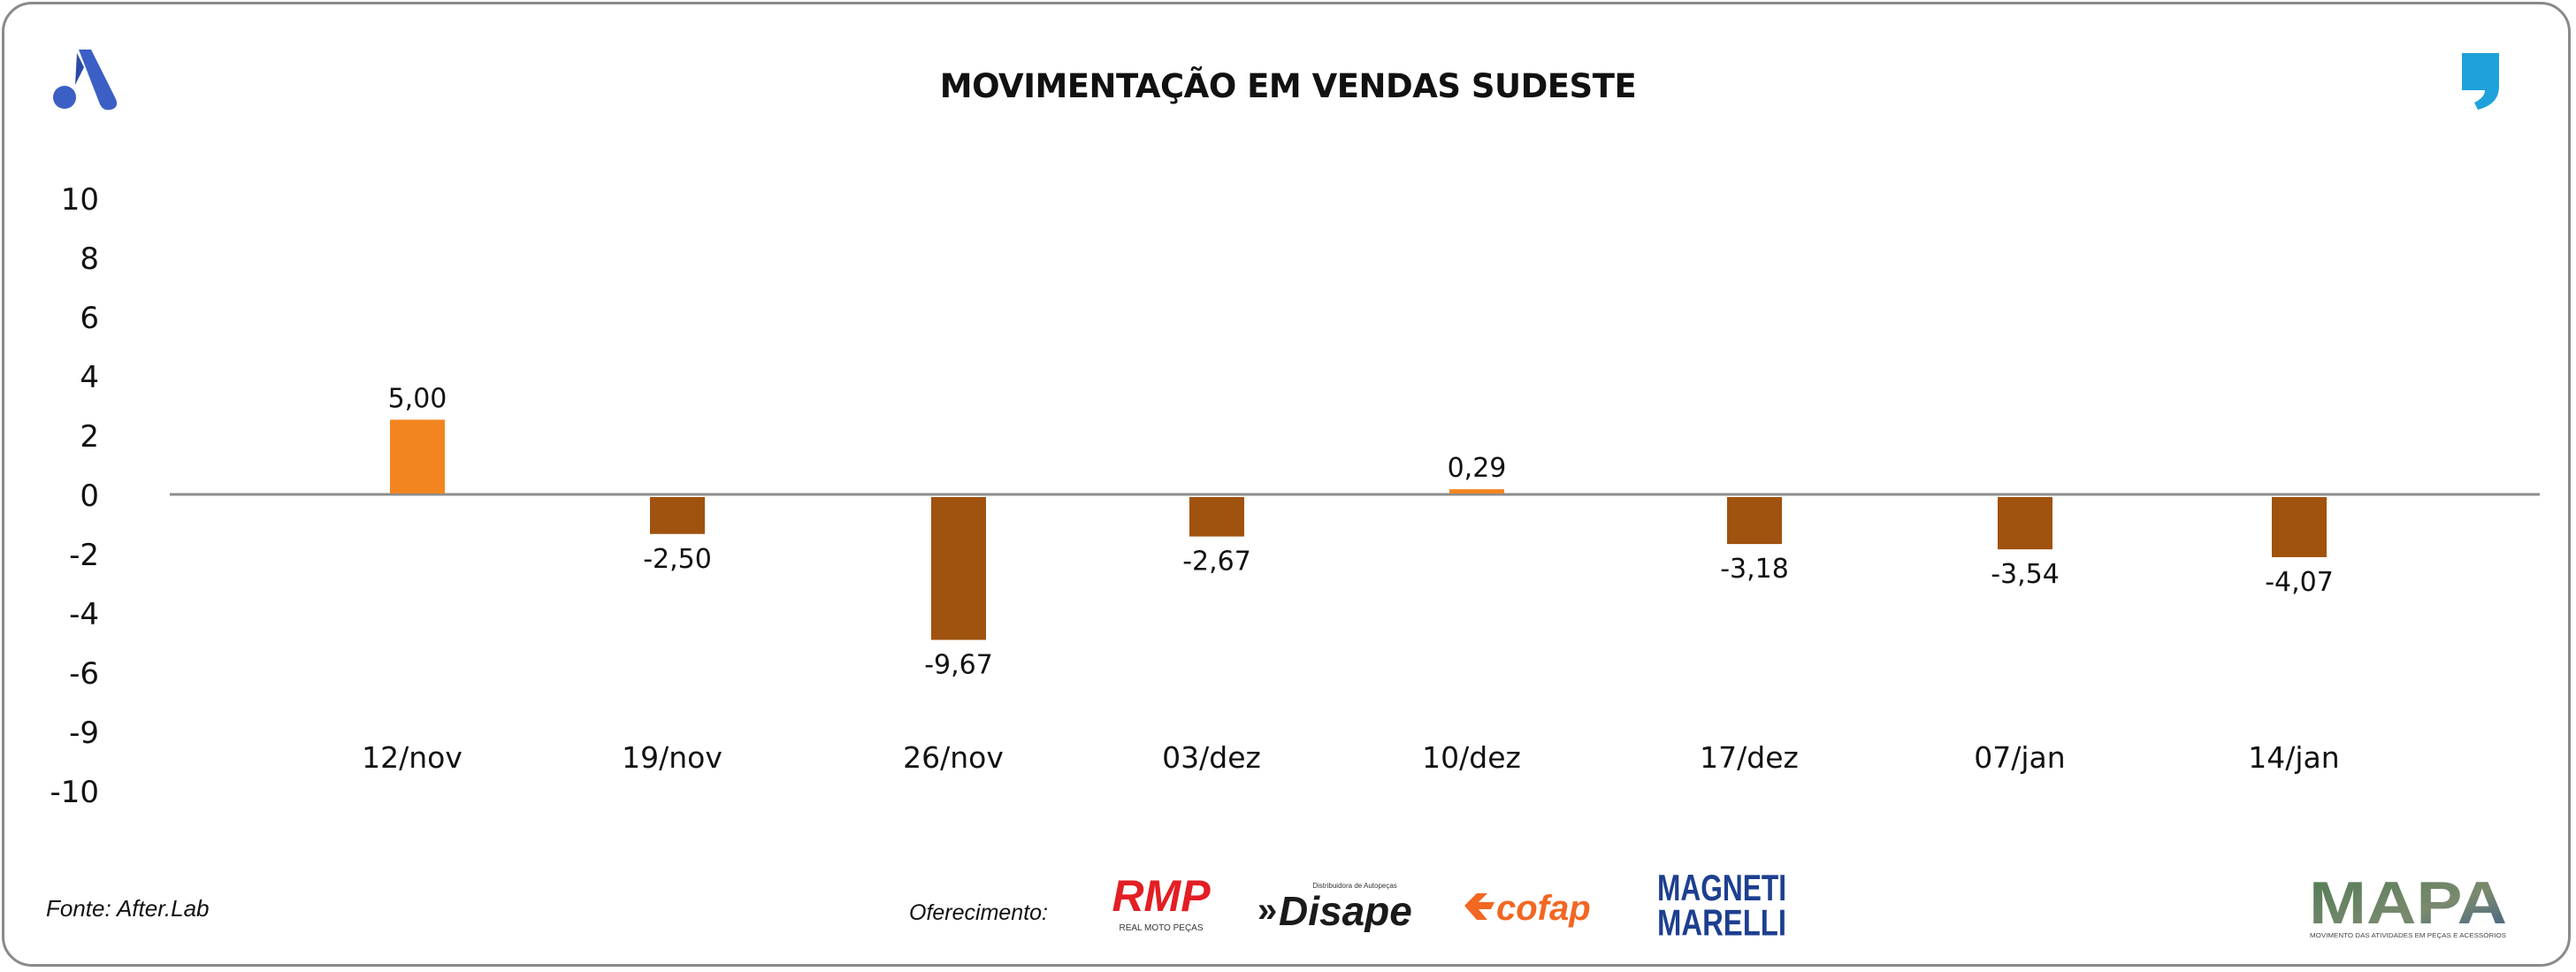 This screenshot has width=2576, height=972. Describe the element at coordinates (979, 912) in the screenshot. I see `sponsor-label: Oferecimento:` at that location.